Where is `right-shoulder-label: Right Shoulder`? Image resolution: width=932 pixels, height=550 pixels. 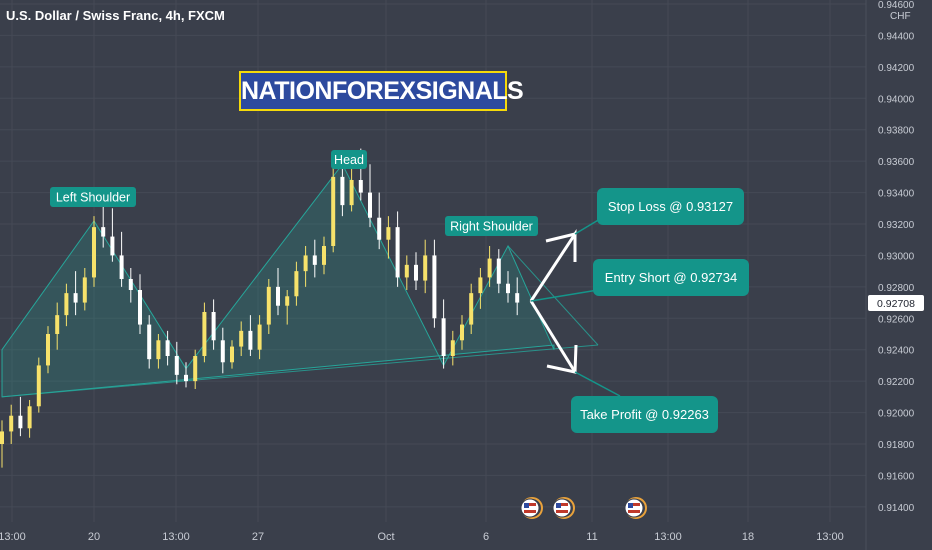
right-shoulder-label: Right Shoulder is located at coordinates (491, 227).